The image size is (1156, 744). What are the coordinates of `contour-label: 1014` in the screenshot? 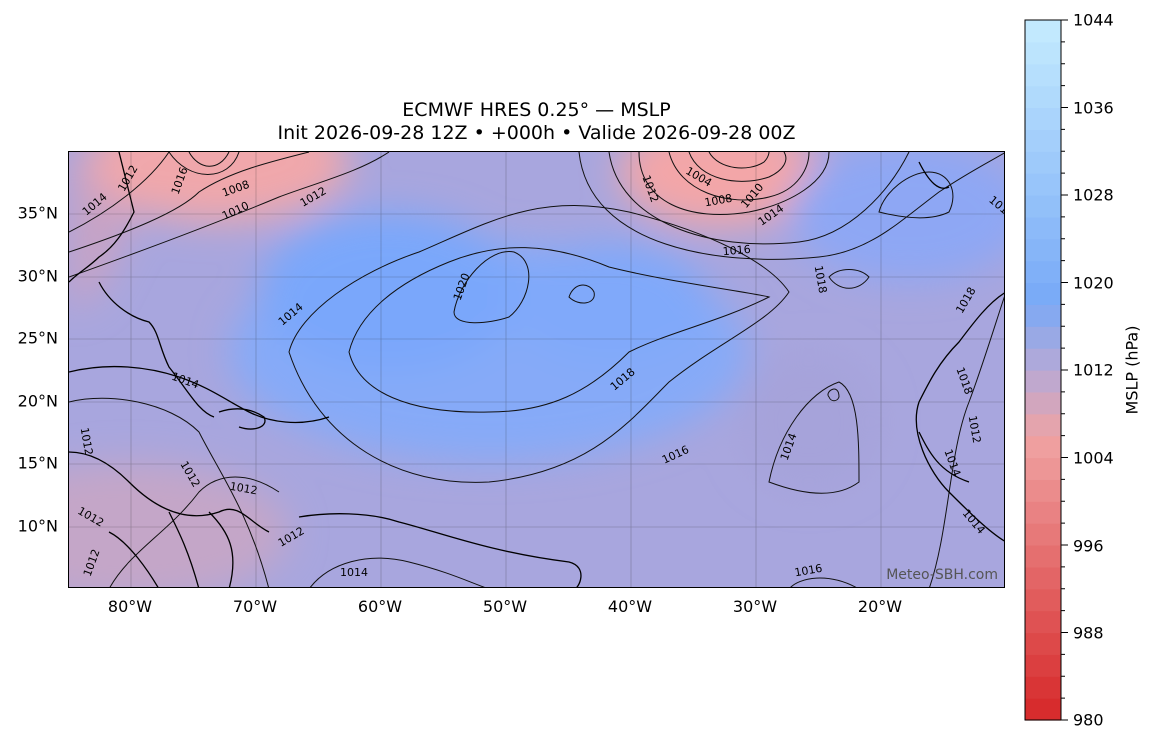 It's located at (354, 572).